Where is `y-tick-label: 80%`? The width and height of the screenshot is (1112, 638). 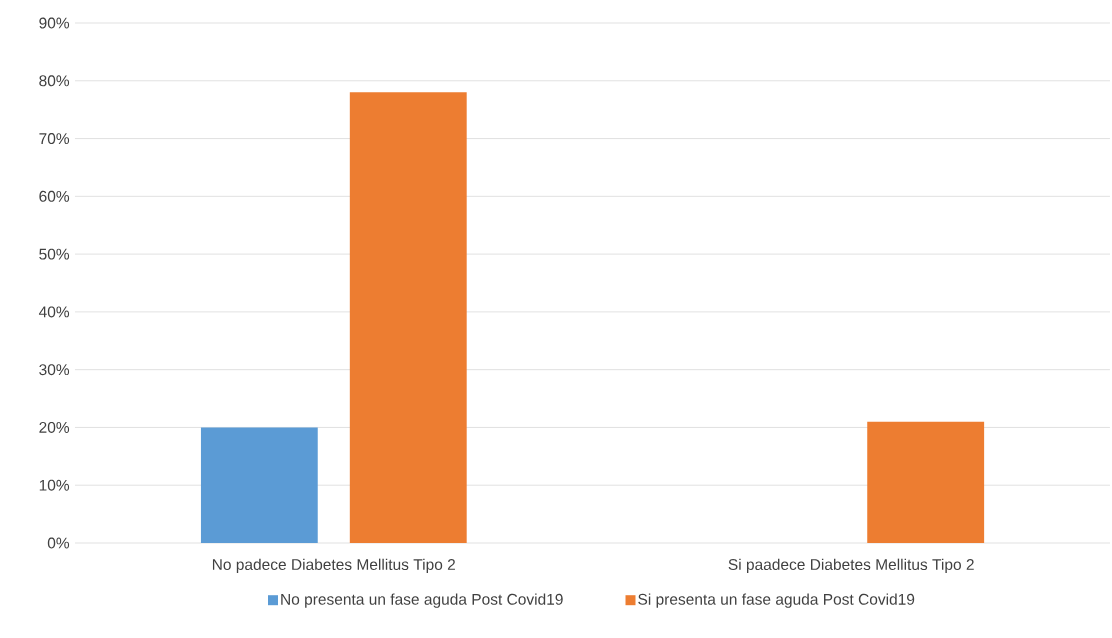 y-tick-label: 80% is located at coordinates (54, 81).